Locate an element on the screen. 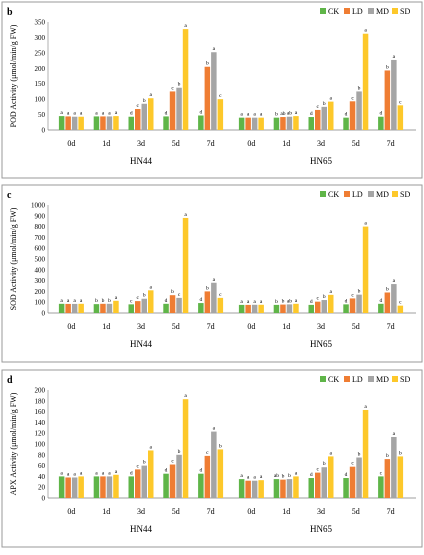 This screenshot has height=555, width=424. legend-swatch-sd is located at coordinates (395, 379).